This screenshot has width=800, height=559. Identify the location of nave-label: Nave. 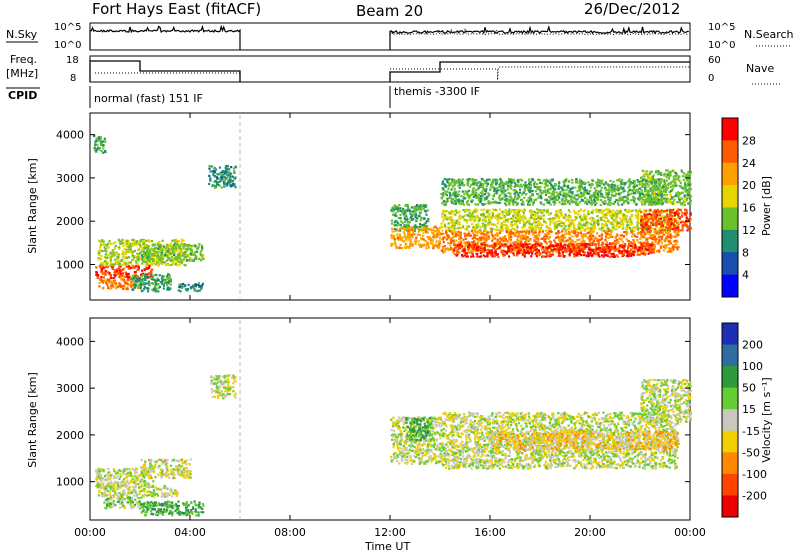
(760, 68).